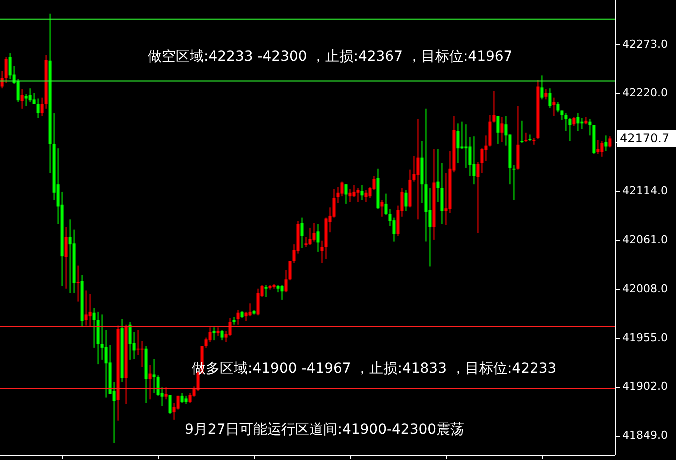  What do you see at coordinates (645, 93) in the screenshot?
I see `y-tick-label: 42220.0` at bounding box center [645, 93].